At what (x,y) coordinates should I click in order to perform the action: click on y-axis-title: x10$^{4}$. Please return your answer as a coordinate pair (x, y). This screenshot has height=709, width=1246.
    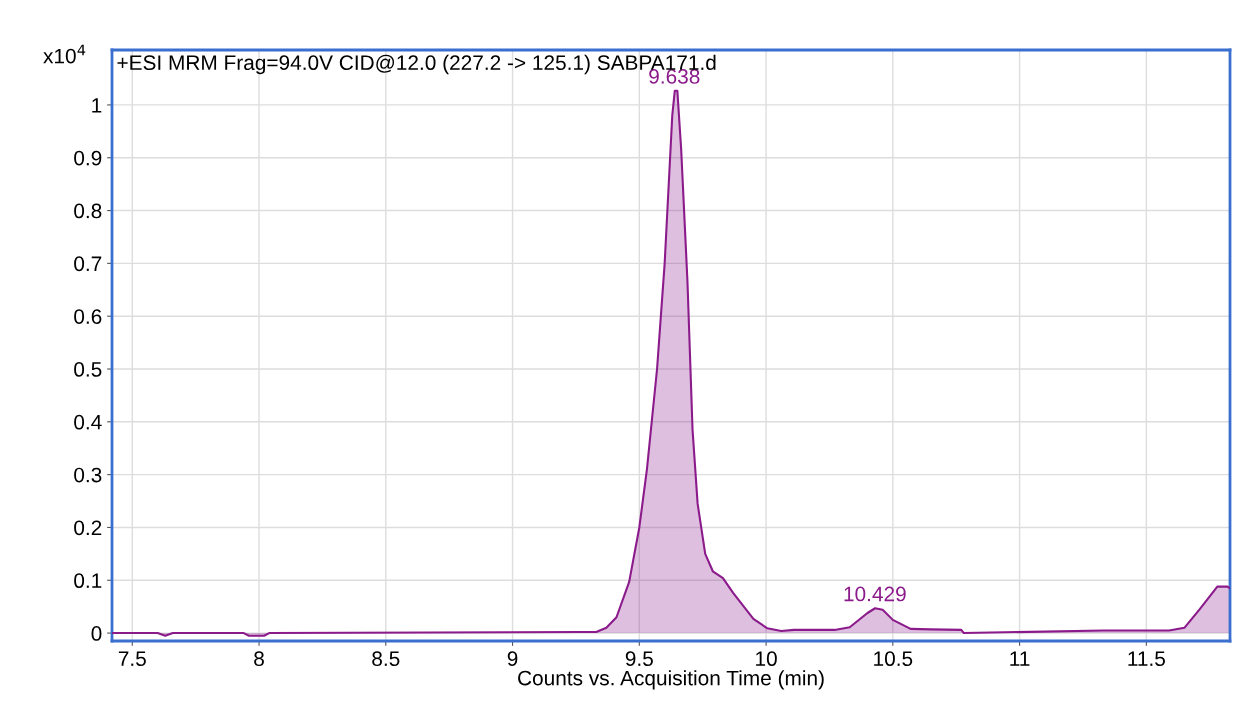
    Looking at the image, I should click on (64, 54).